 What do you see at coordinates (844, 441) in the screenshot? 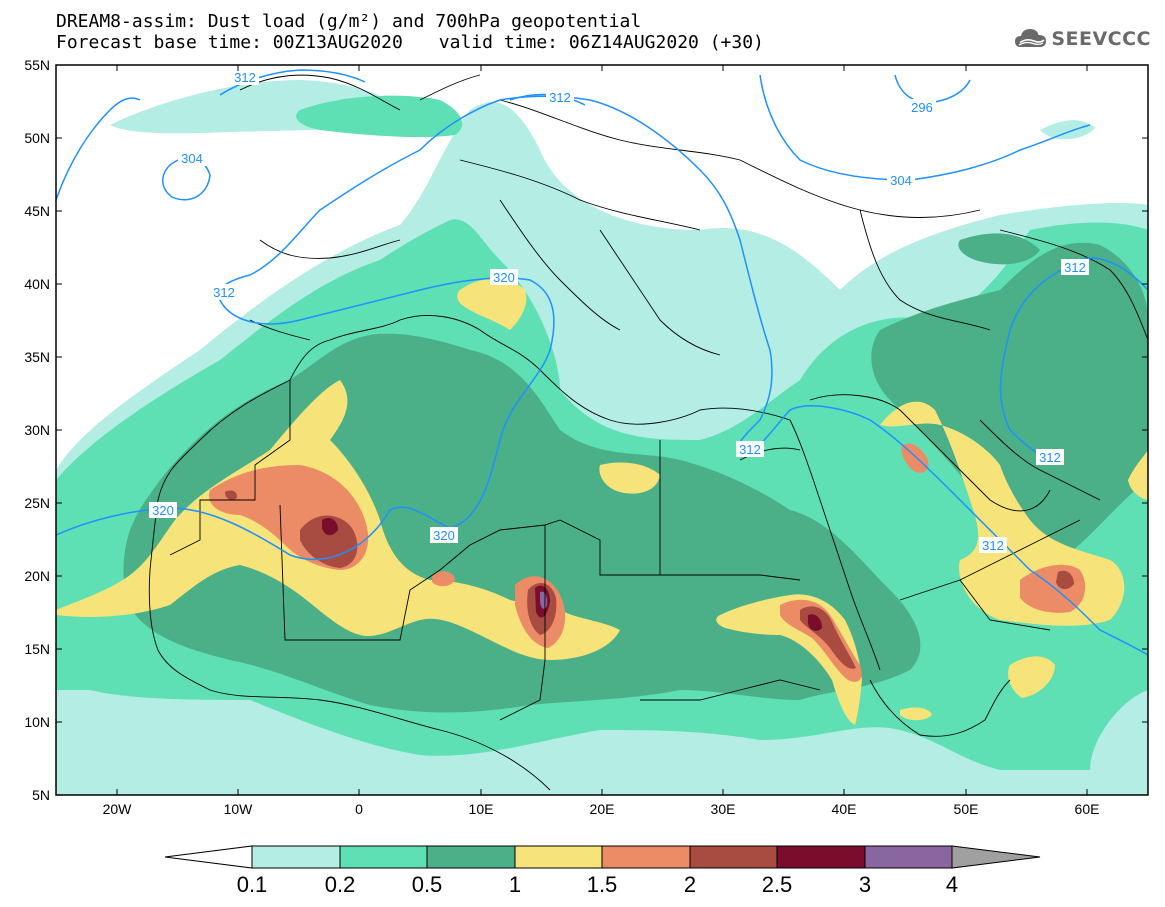
I see `lon-tick: 40E` at bounding box center [844, 441].